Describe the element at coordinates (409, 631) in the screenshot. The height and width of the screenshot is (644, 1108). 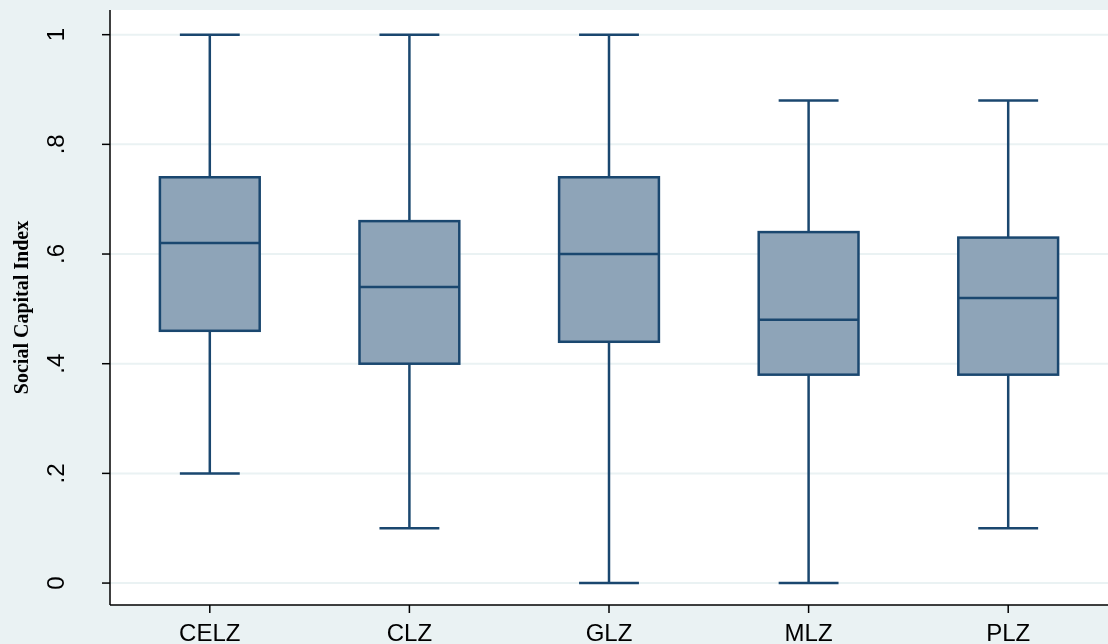
I see `x-tick-label: CLZ` at that location.